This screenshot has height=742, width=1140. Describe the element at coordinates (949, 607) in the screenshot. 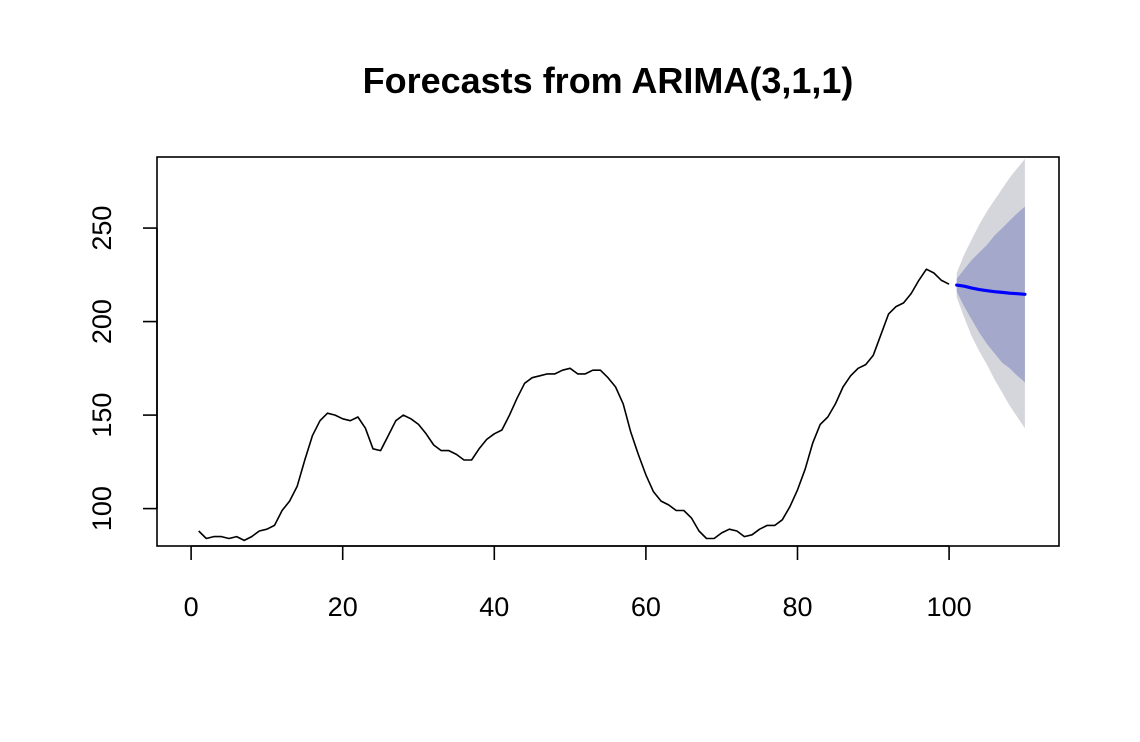

I see `x-tick-label: 100` at that location.